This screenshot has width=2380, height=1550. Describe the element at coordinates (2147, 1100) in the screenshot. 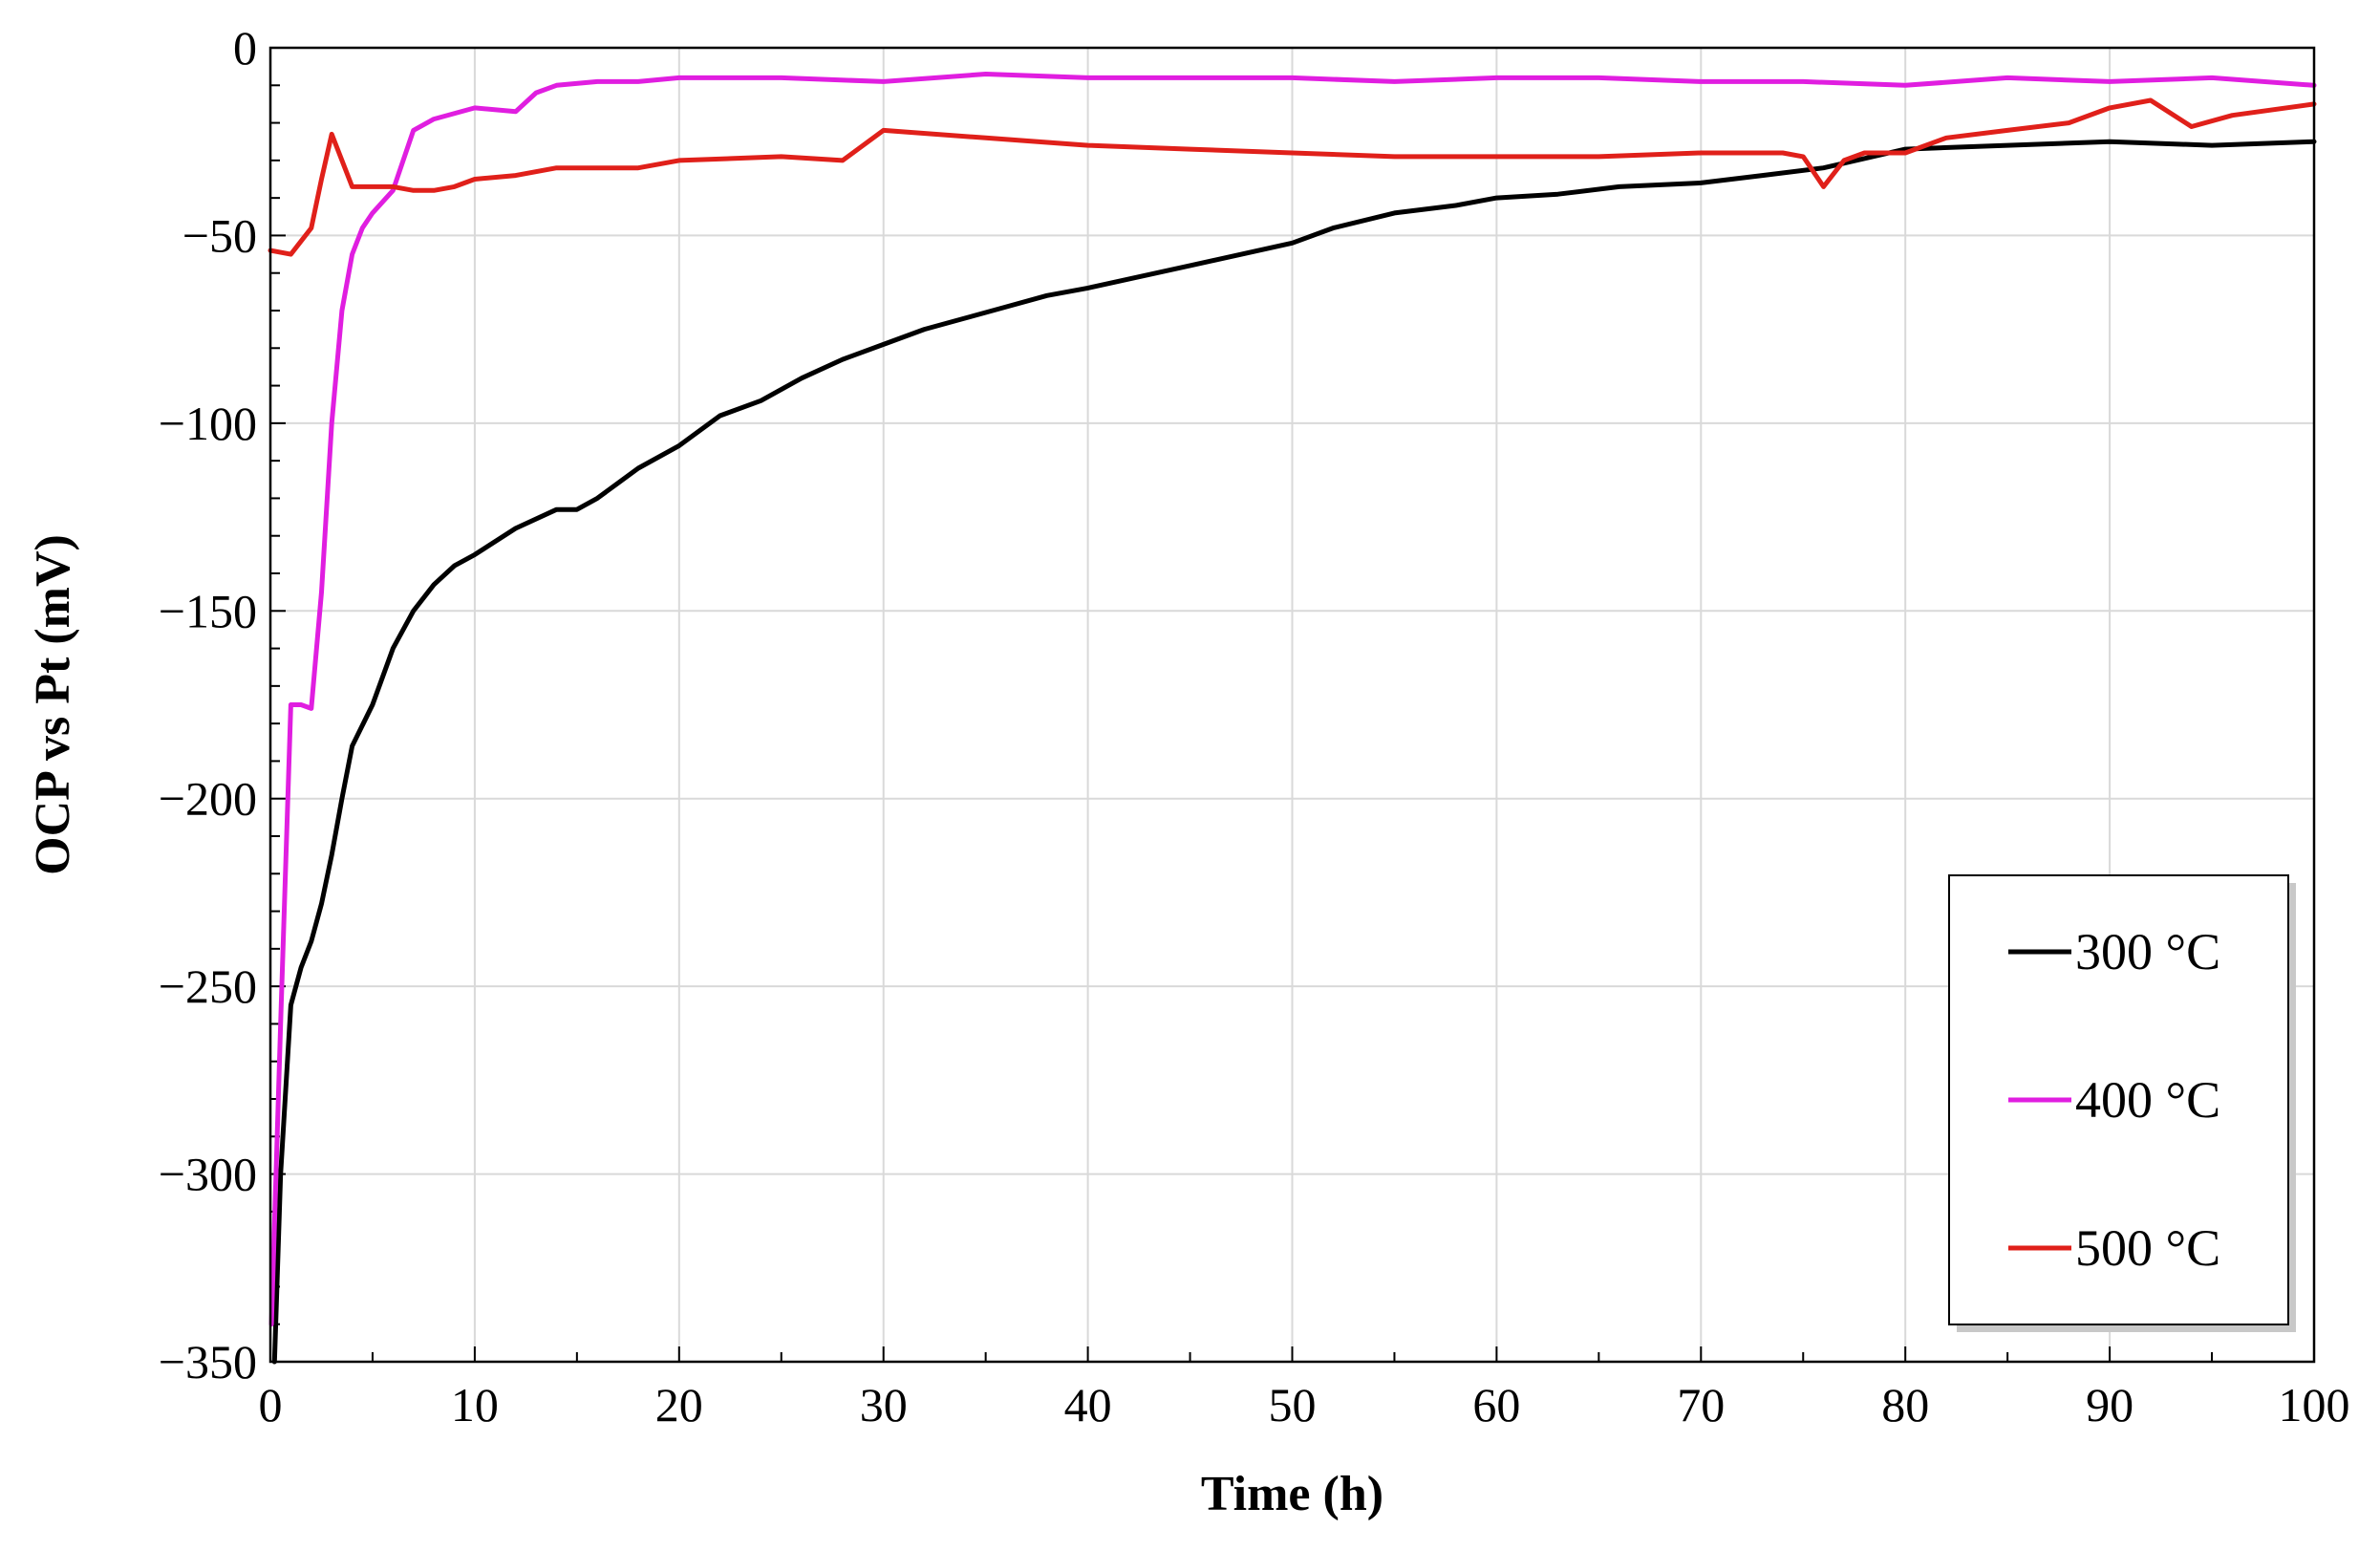

I see `legend-label: 400 °C` at that location.